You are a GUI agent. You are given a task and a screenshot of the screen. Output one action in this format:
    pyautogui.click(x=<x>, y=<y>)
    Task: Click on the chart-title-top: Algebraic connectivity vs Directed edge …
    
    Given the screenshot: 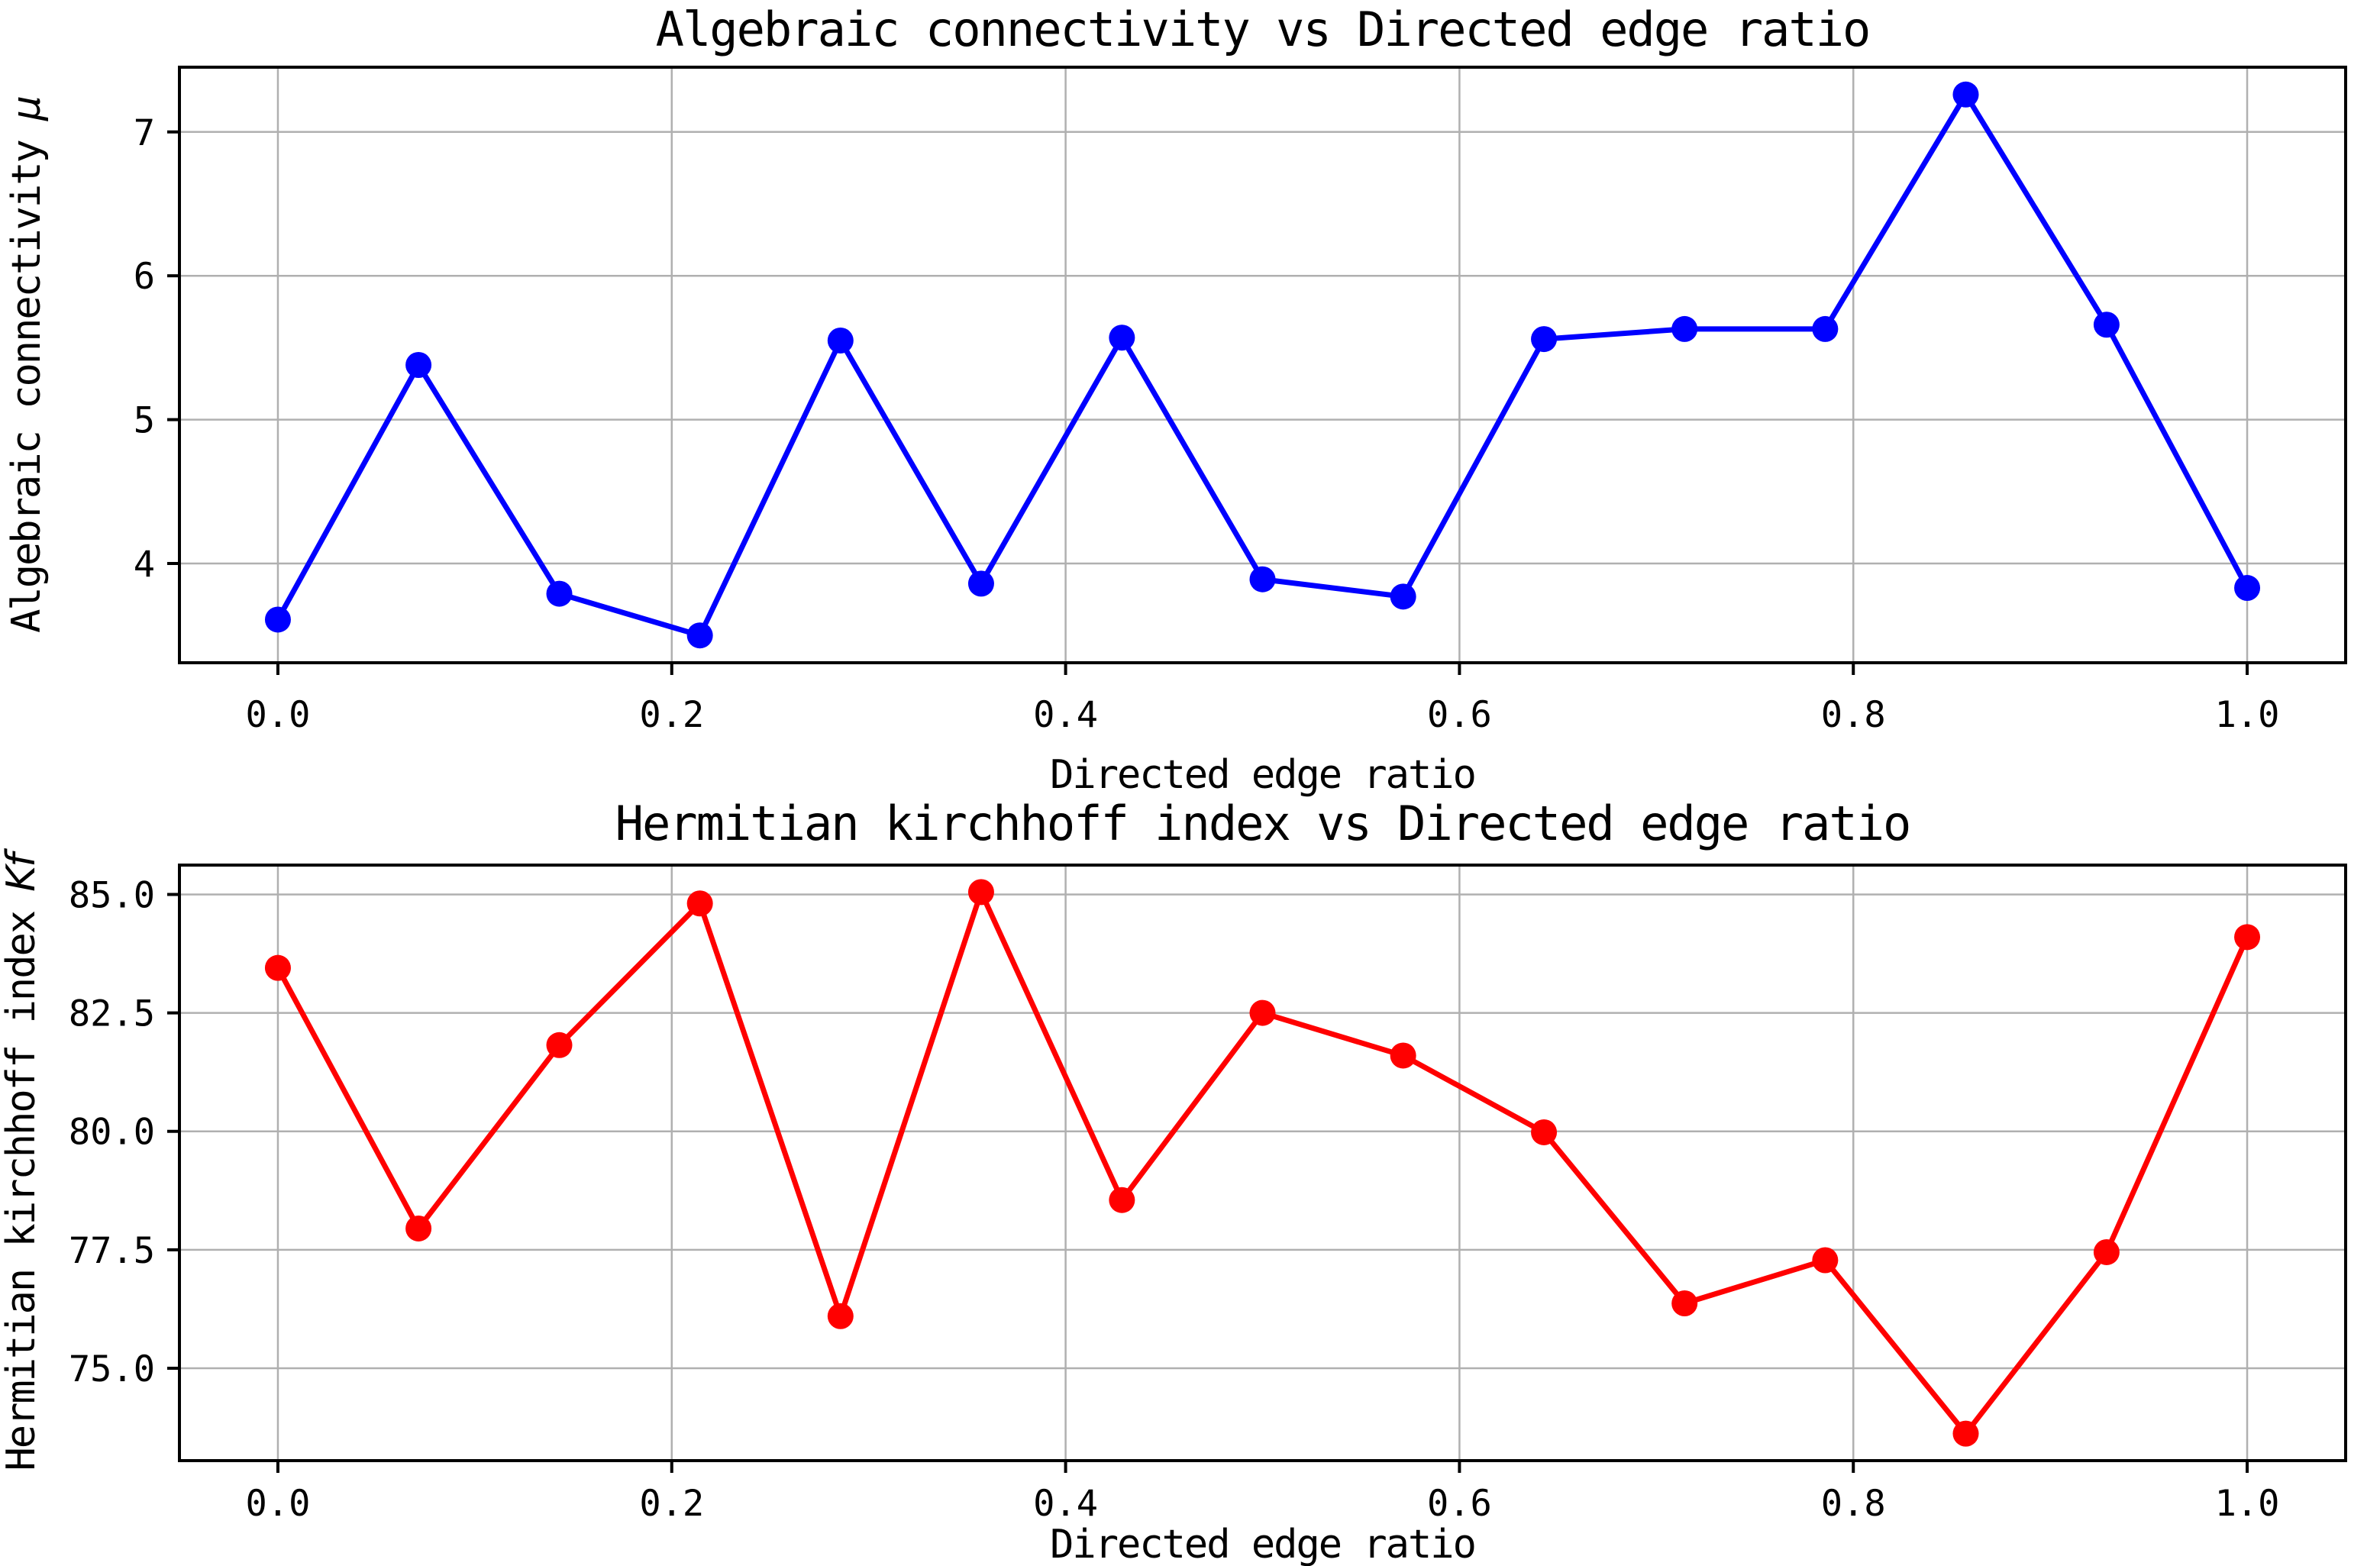 What is the action you would take?
    pyautogui.click(x=1263, y=30)
    